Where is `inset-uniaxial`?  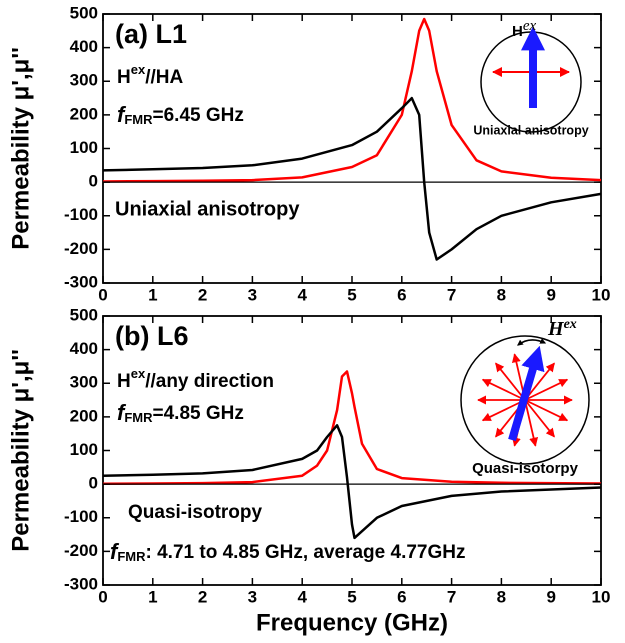 inset-uniaxial is located at coordinates (531, 79).